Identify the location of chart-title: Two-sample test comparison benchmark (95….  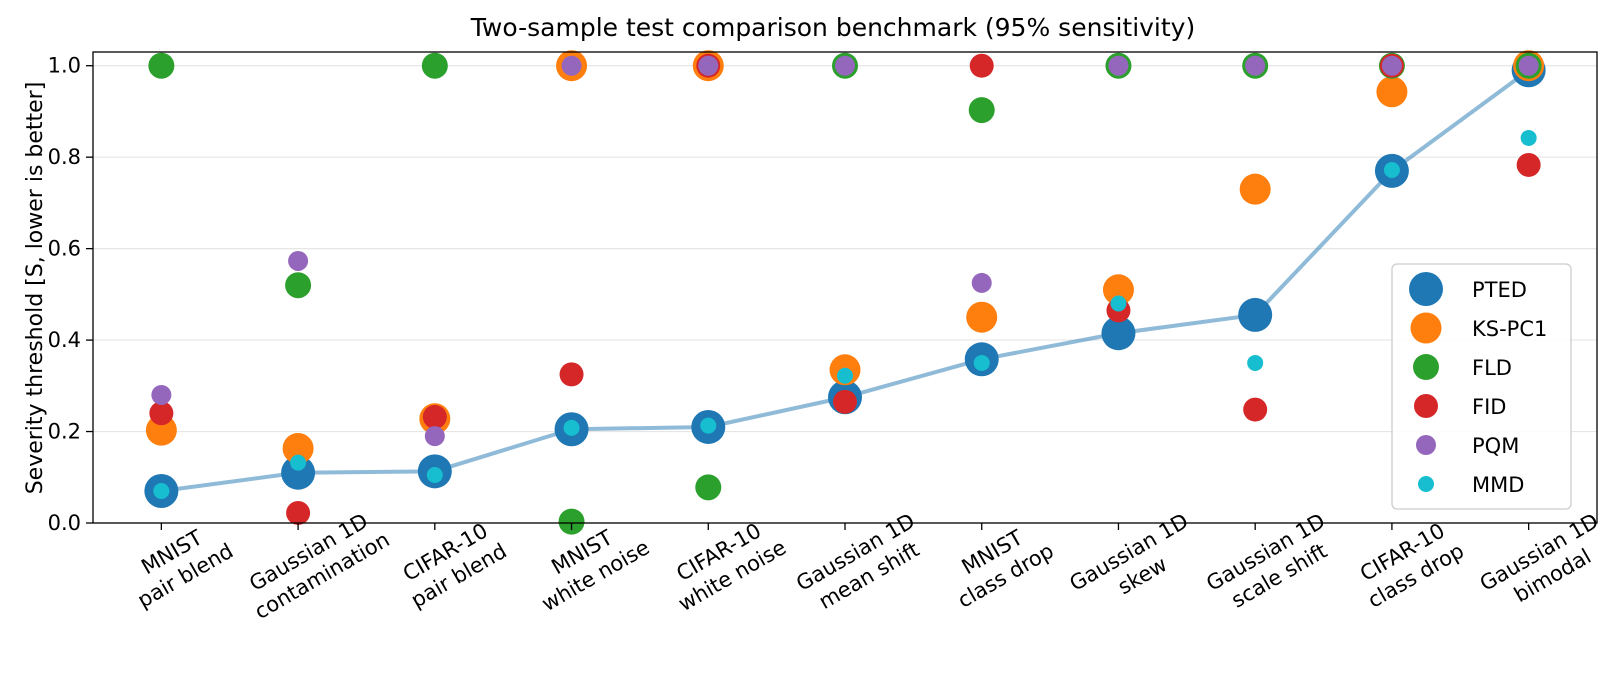
(832, 27).